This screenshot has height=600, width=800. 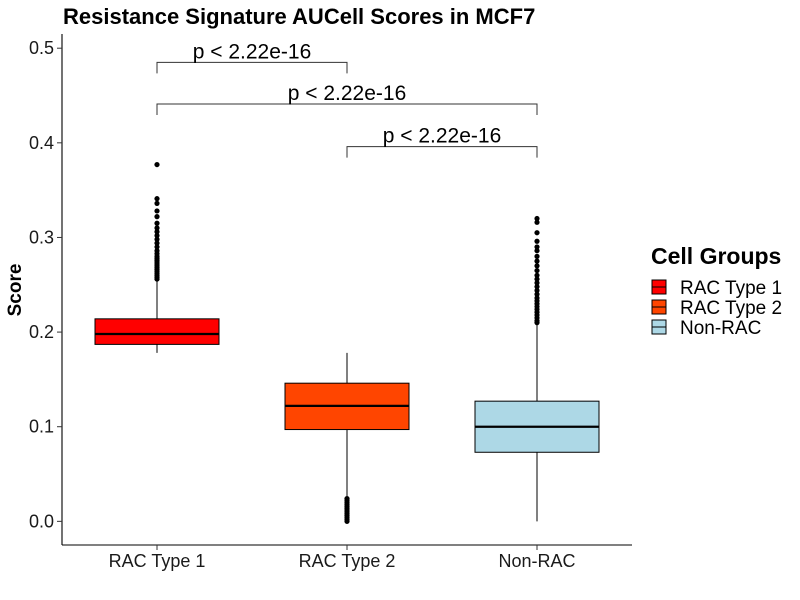 I want to click on legend-label: RAC Type 1, so click(x=731, y=288).